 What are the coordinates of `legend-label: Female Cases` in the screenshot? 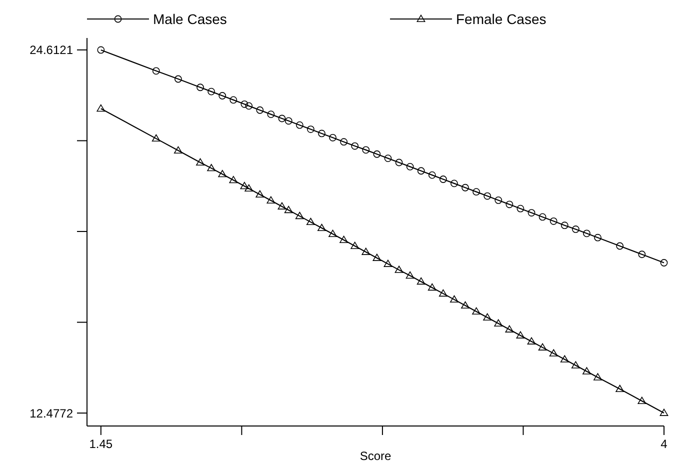 It's located at (501, 18).